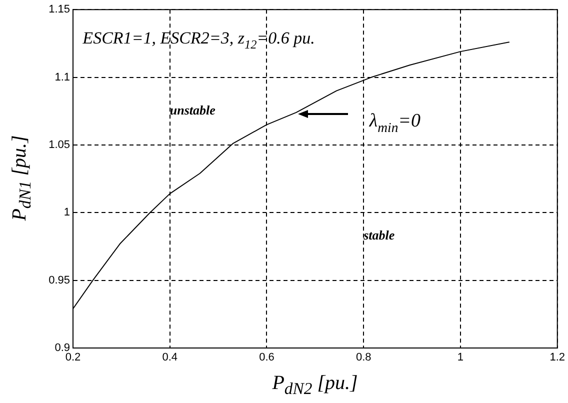 This screenshot has height=403, width=568. What do you see at coordinates (460, 358) in the screenshot?
I see `x-tick-label: 1` at bounding box center [460, 358].